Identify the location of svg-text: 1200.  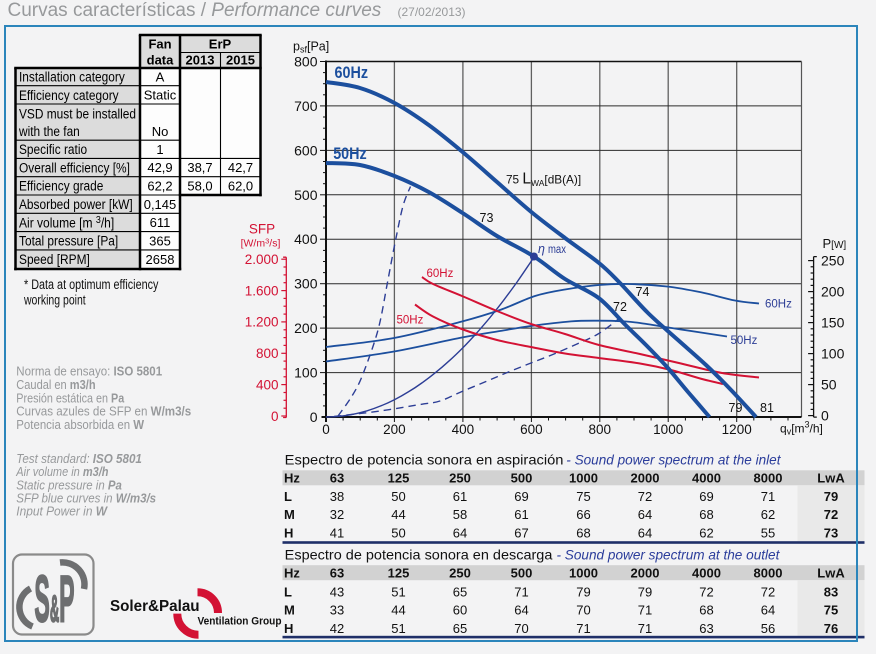
(737, 429).